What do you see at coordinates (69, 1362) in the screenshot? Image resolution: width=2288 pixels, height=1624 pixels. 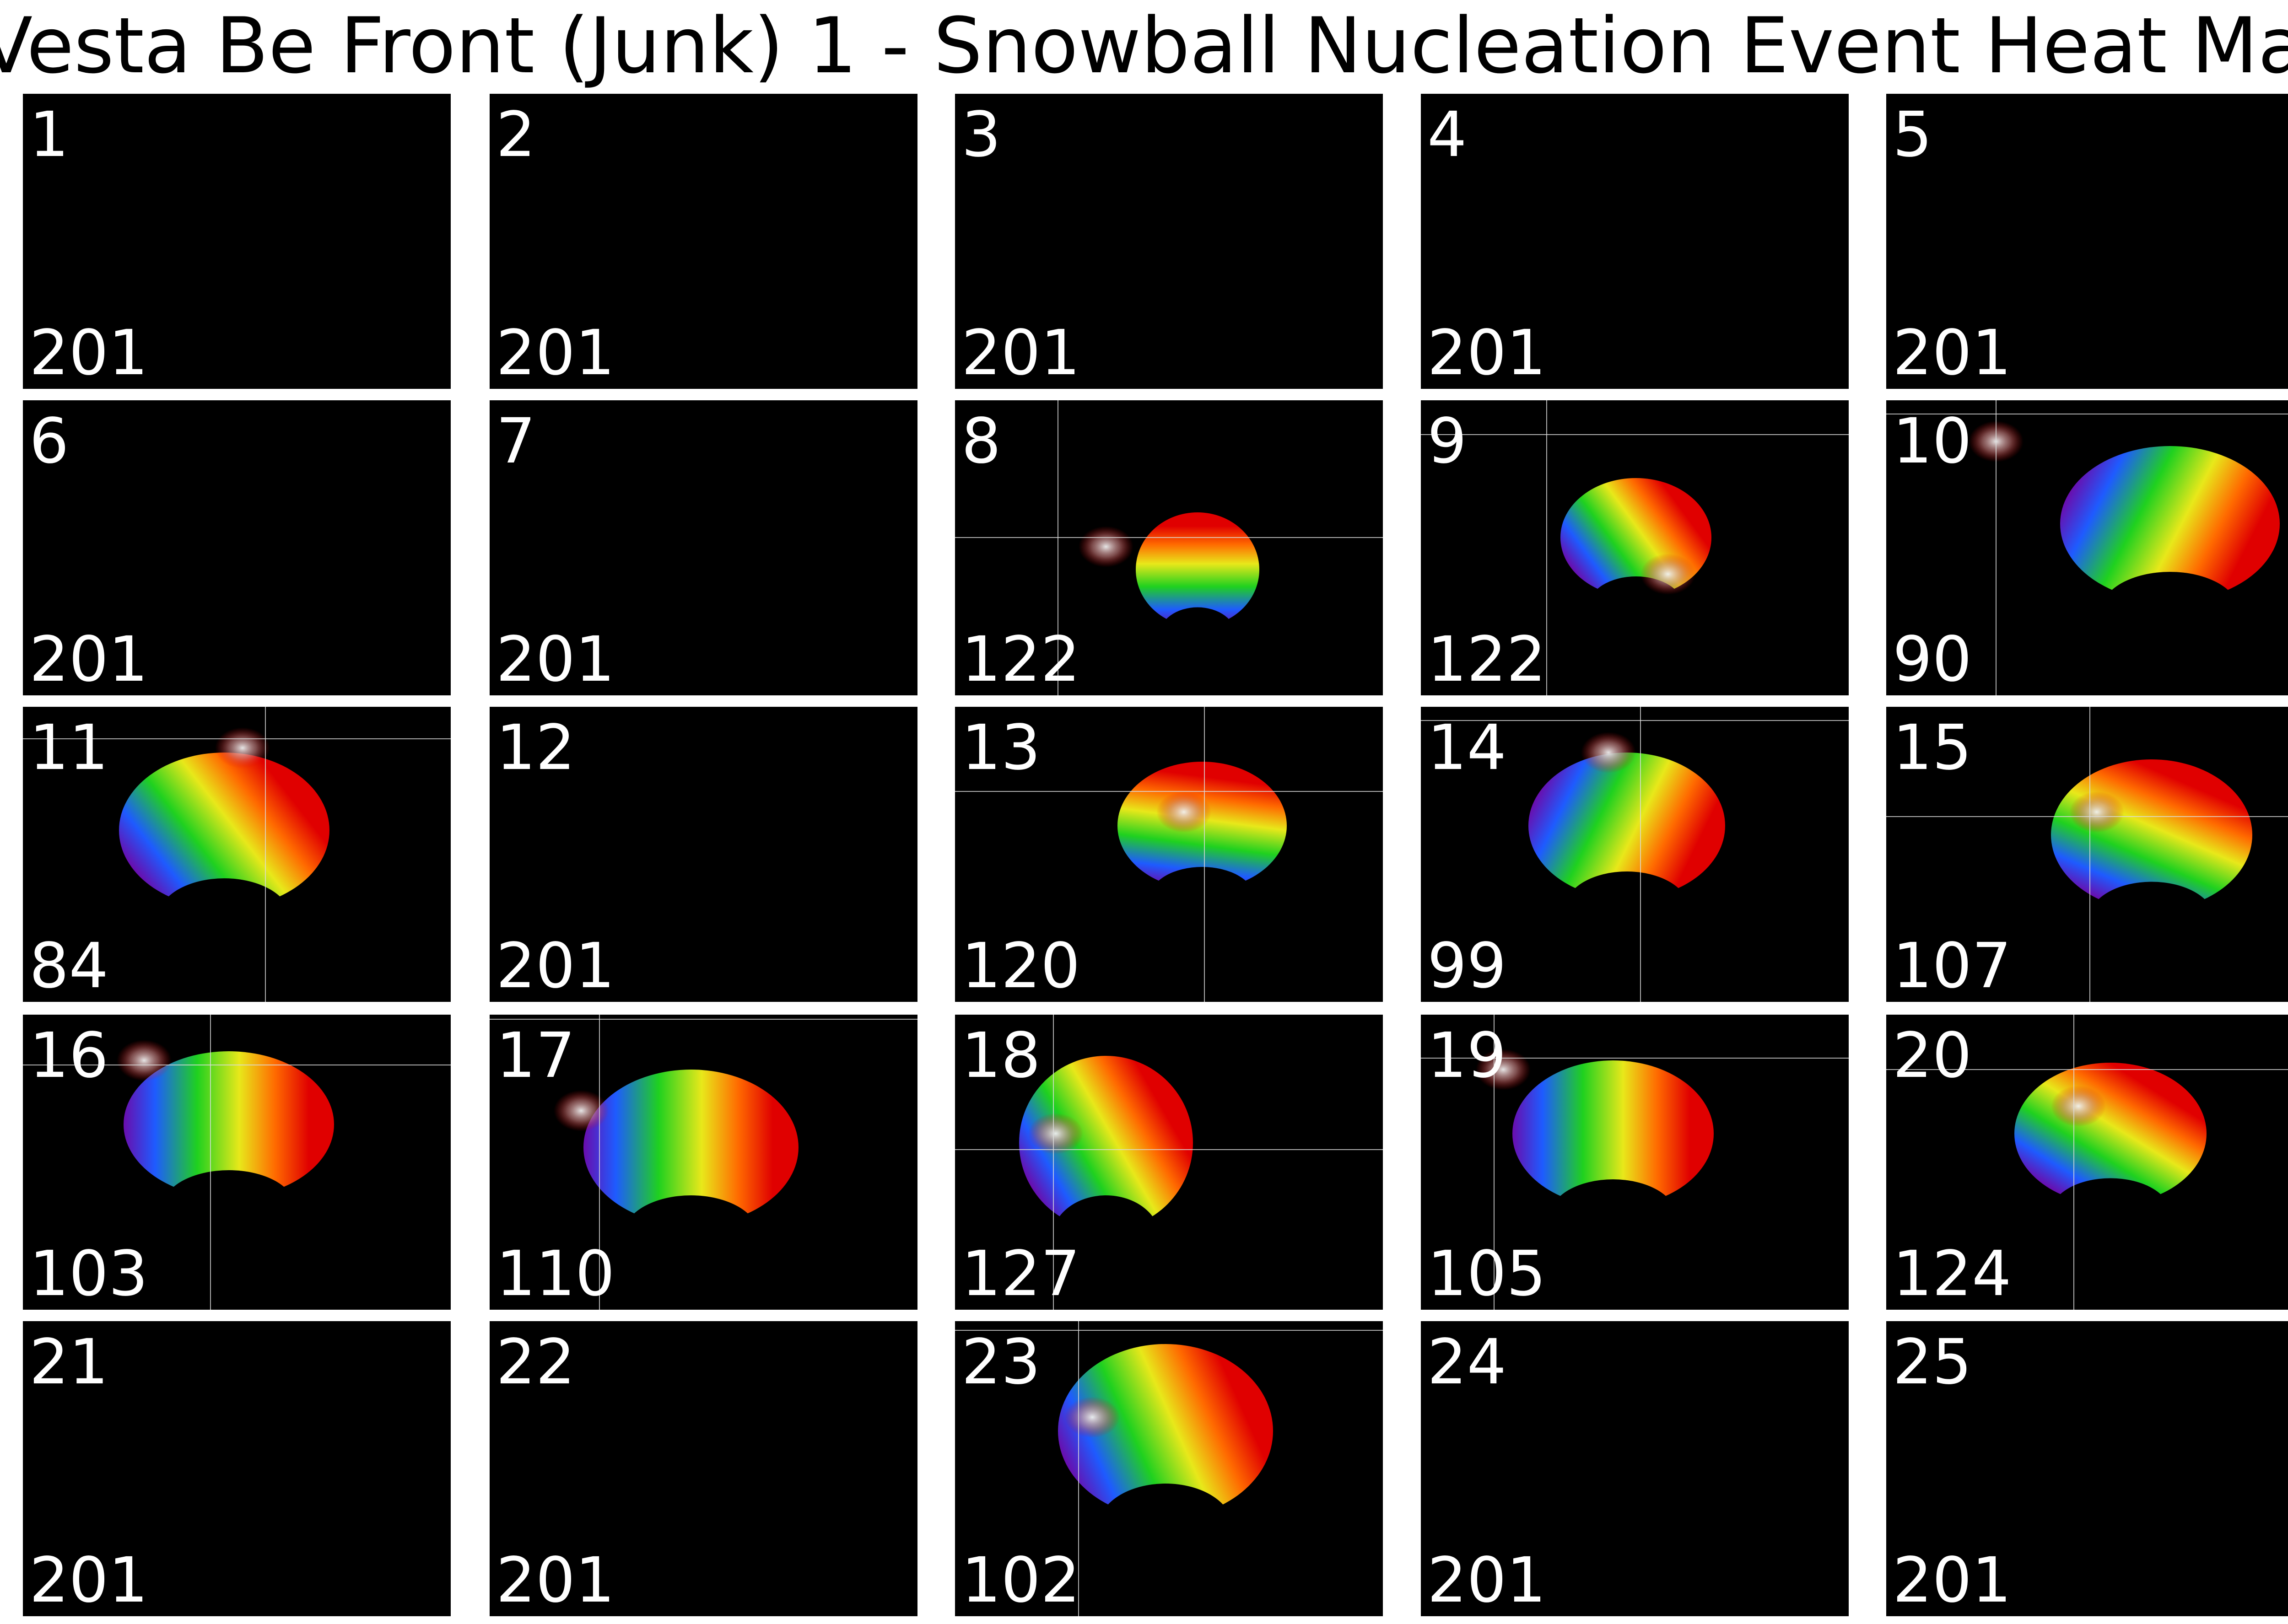 I see `well-number-label: 21` at bounding box center [69, 1362].